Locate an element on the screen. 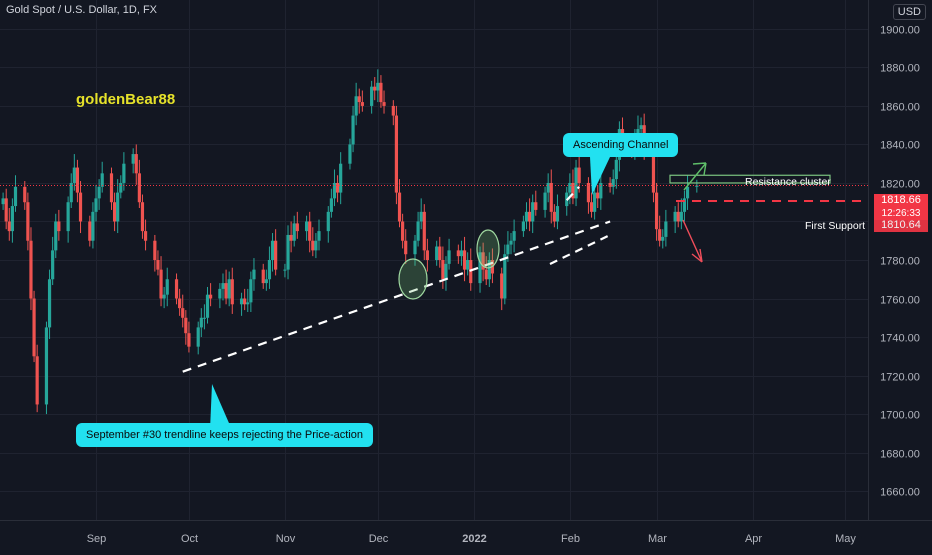  author-watermark: goldenBear88 is located at coordinates (126, 99).